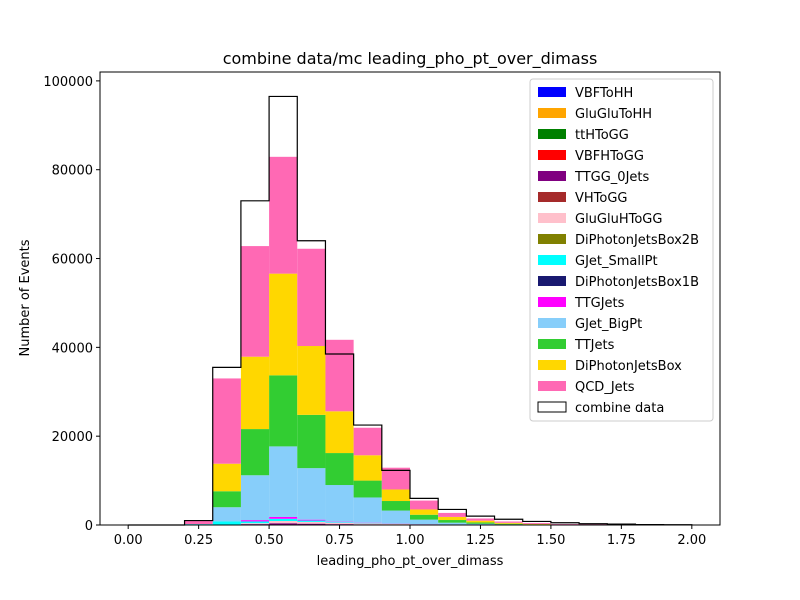 The image size is (800, 600). I want to click on x-tick-label: 1.00, so click(410, 540).